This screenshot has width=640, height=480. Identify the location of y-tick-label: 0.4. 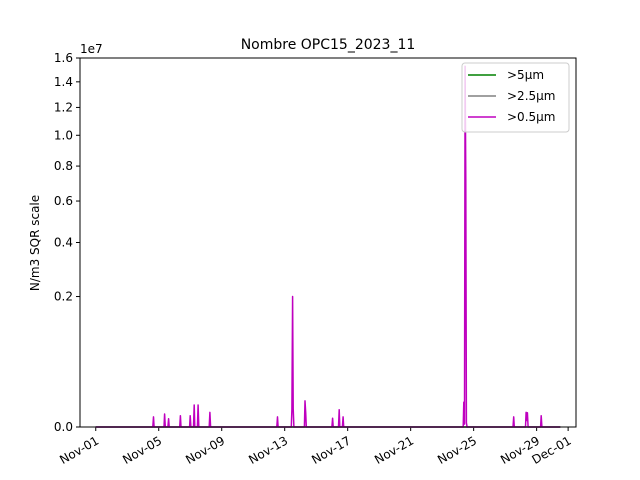
(63, 243).